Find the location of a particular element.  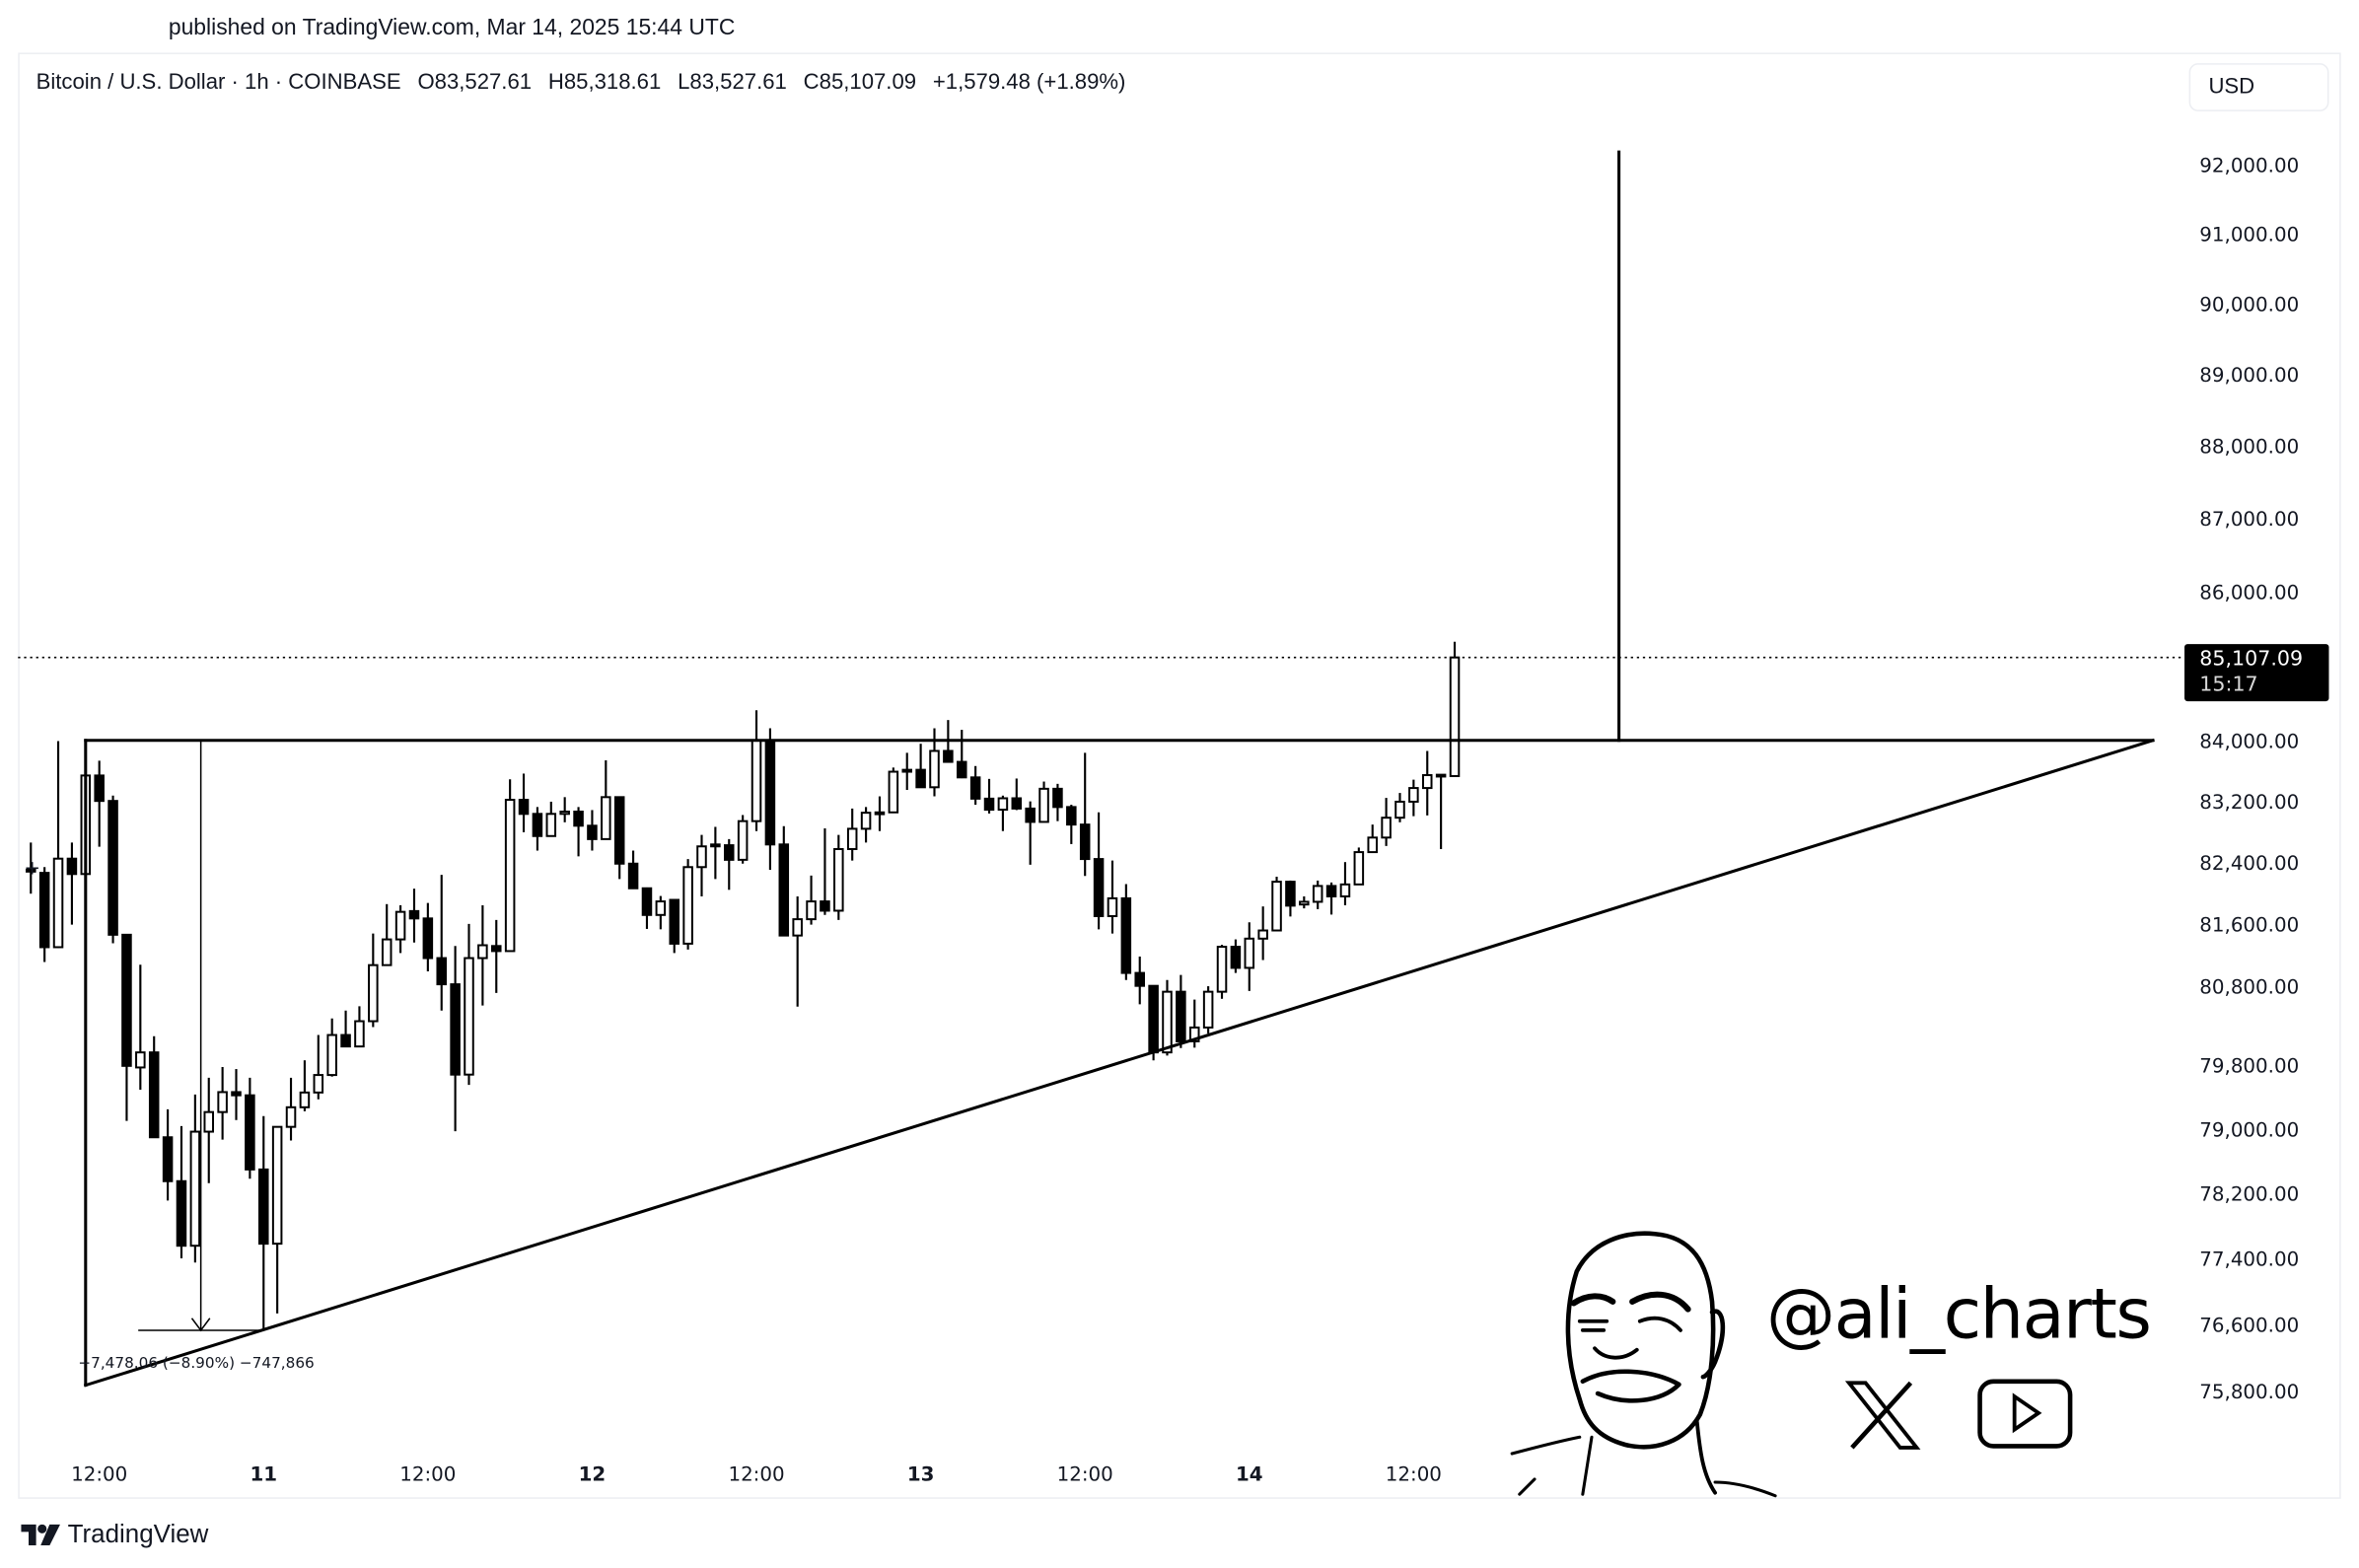

symbol-title: Bitcoin / U.S. Dollar · 1h · COINBASE is located at coordinates (218, 83).